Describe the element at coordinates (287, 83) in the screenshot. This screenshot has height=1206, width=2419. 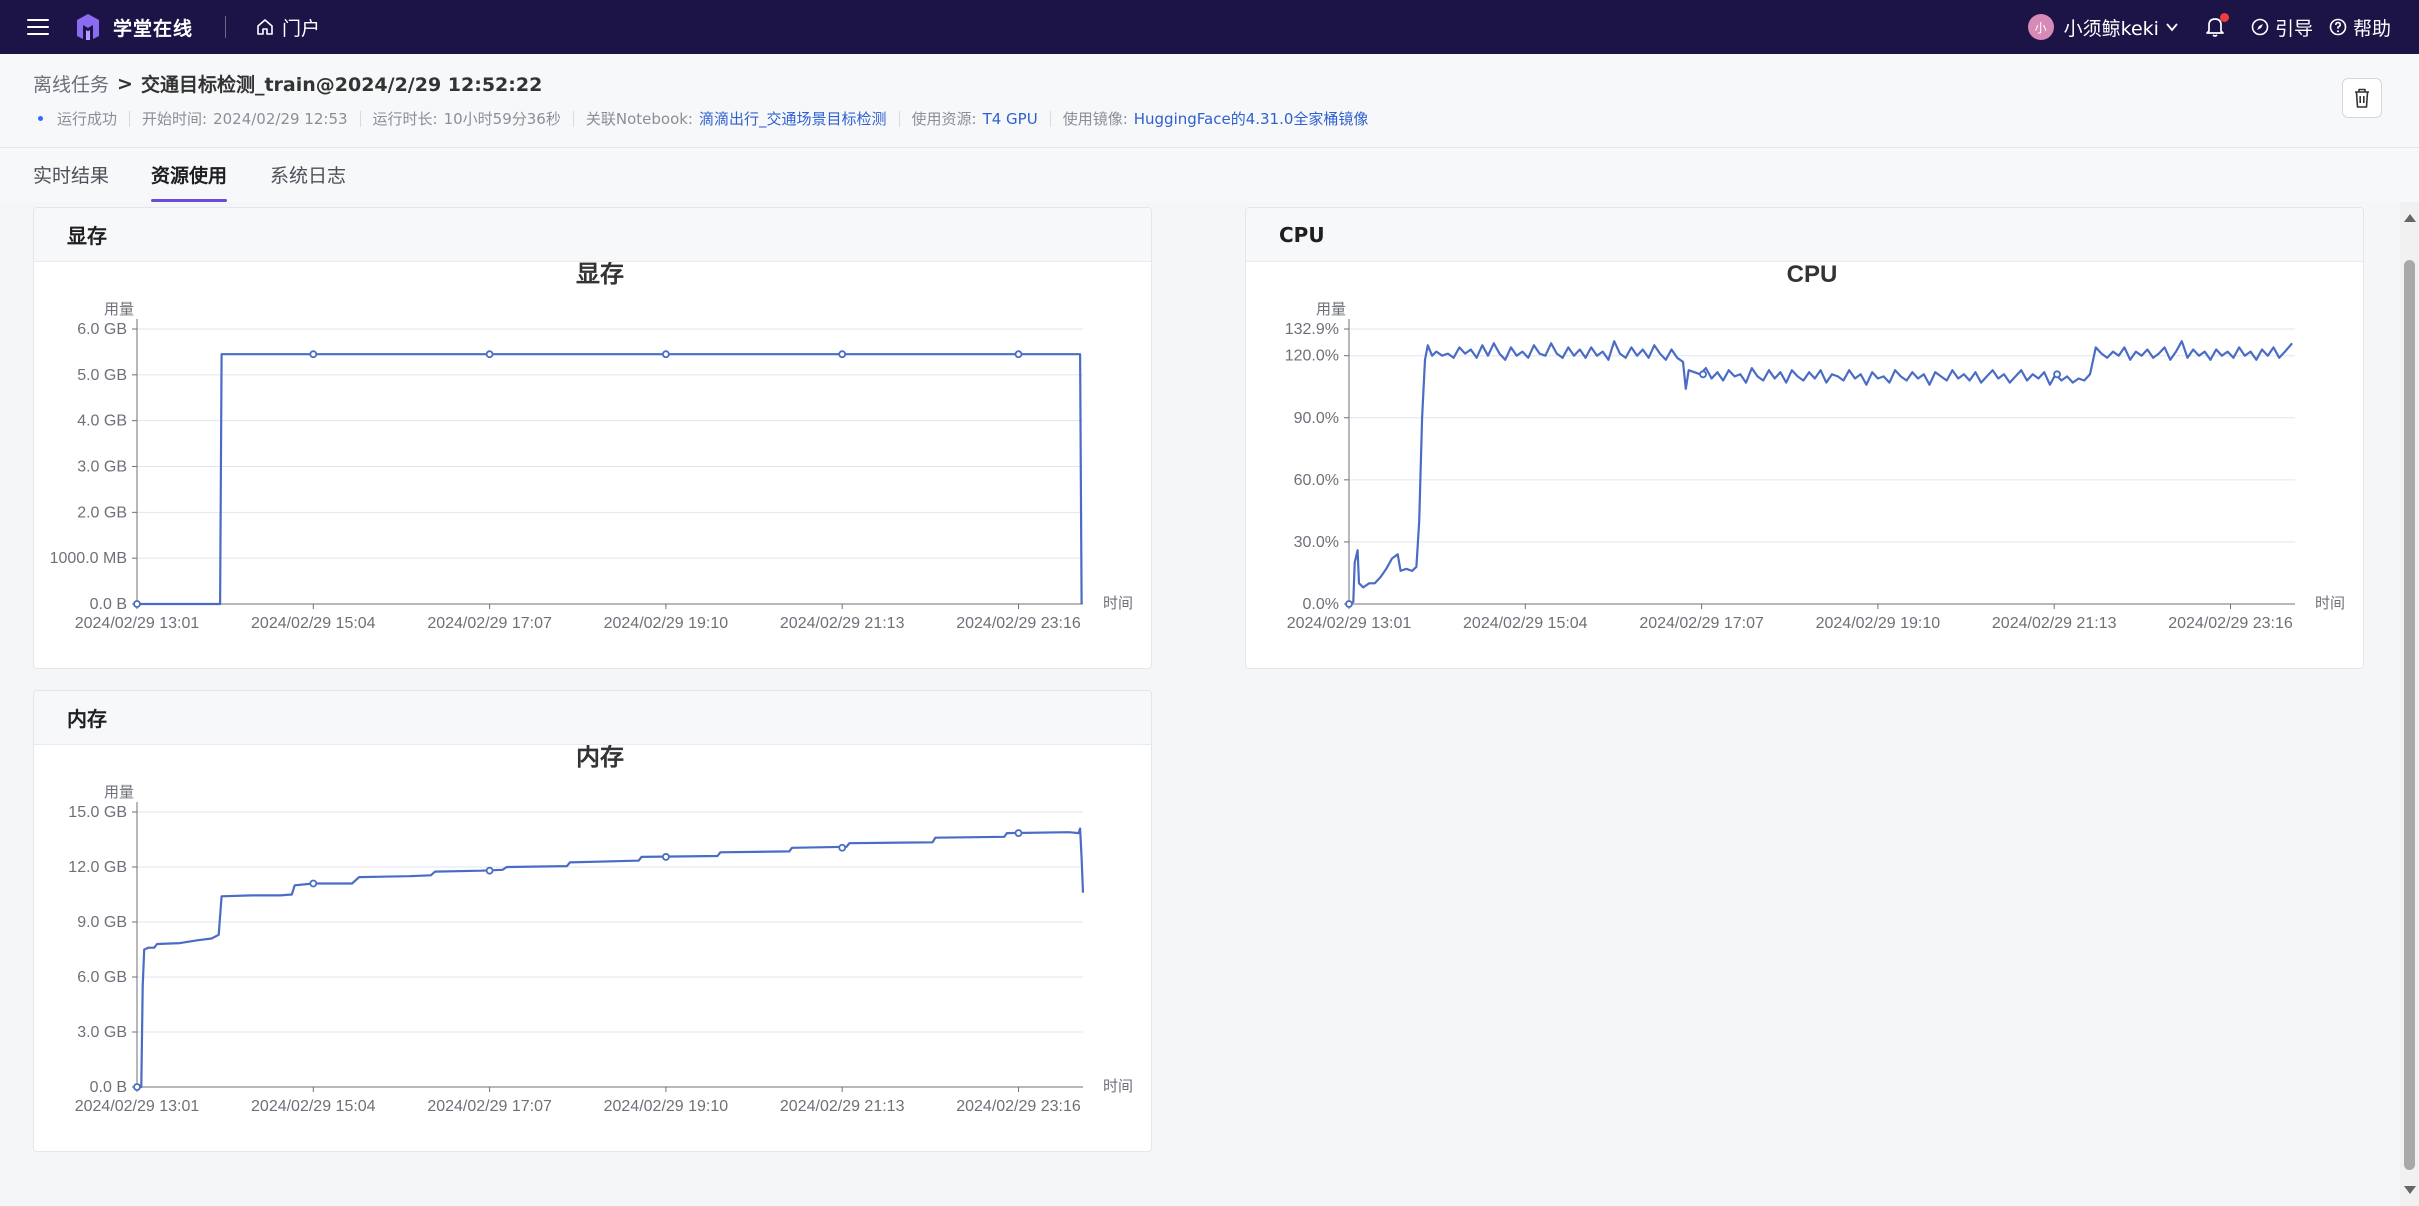
I see `breadcrumb: 离线任务 > 交通目标检测_train@2024/2/29 12:52:22` at that location.